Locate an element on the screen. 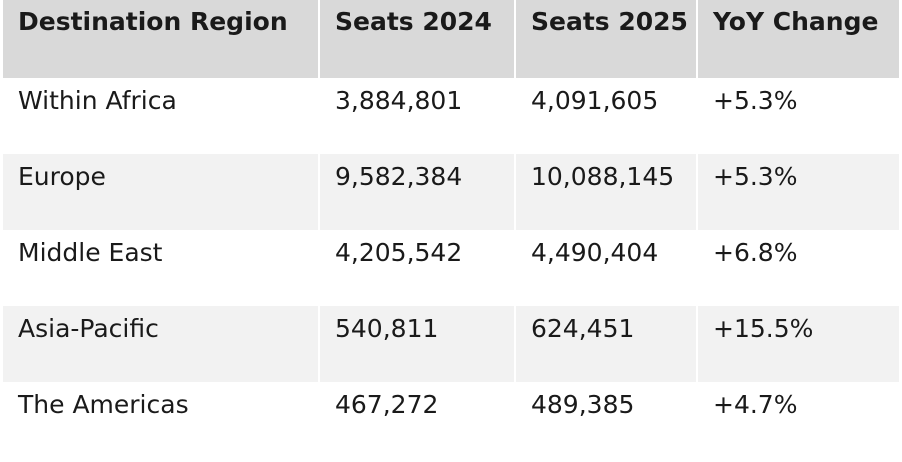 The width and height of the screenshot is (902, 462). cell-seats-2025: 10,088,145 is located at coordinates (606, 192).